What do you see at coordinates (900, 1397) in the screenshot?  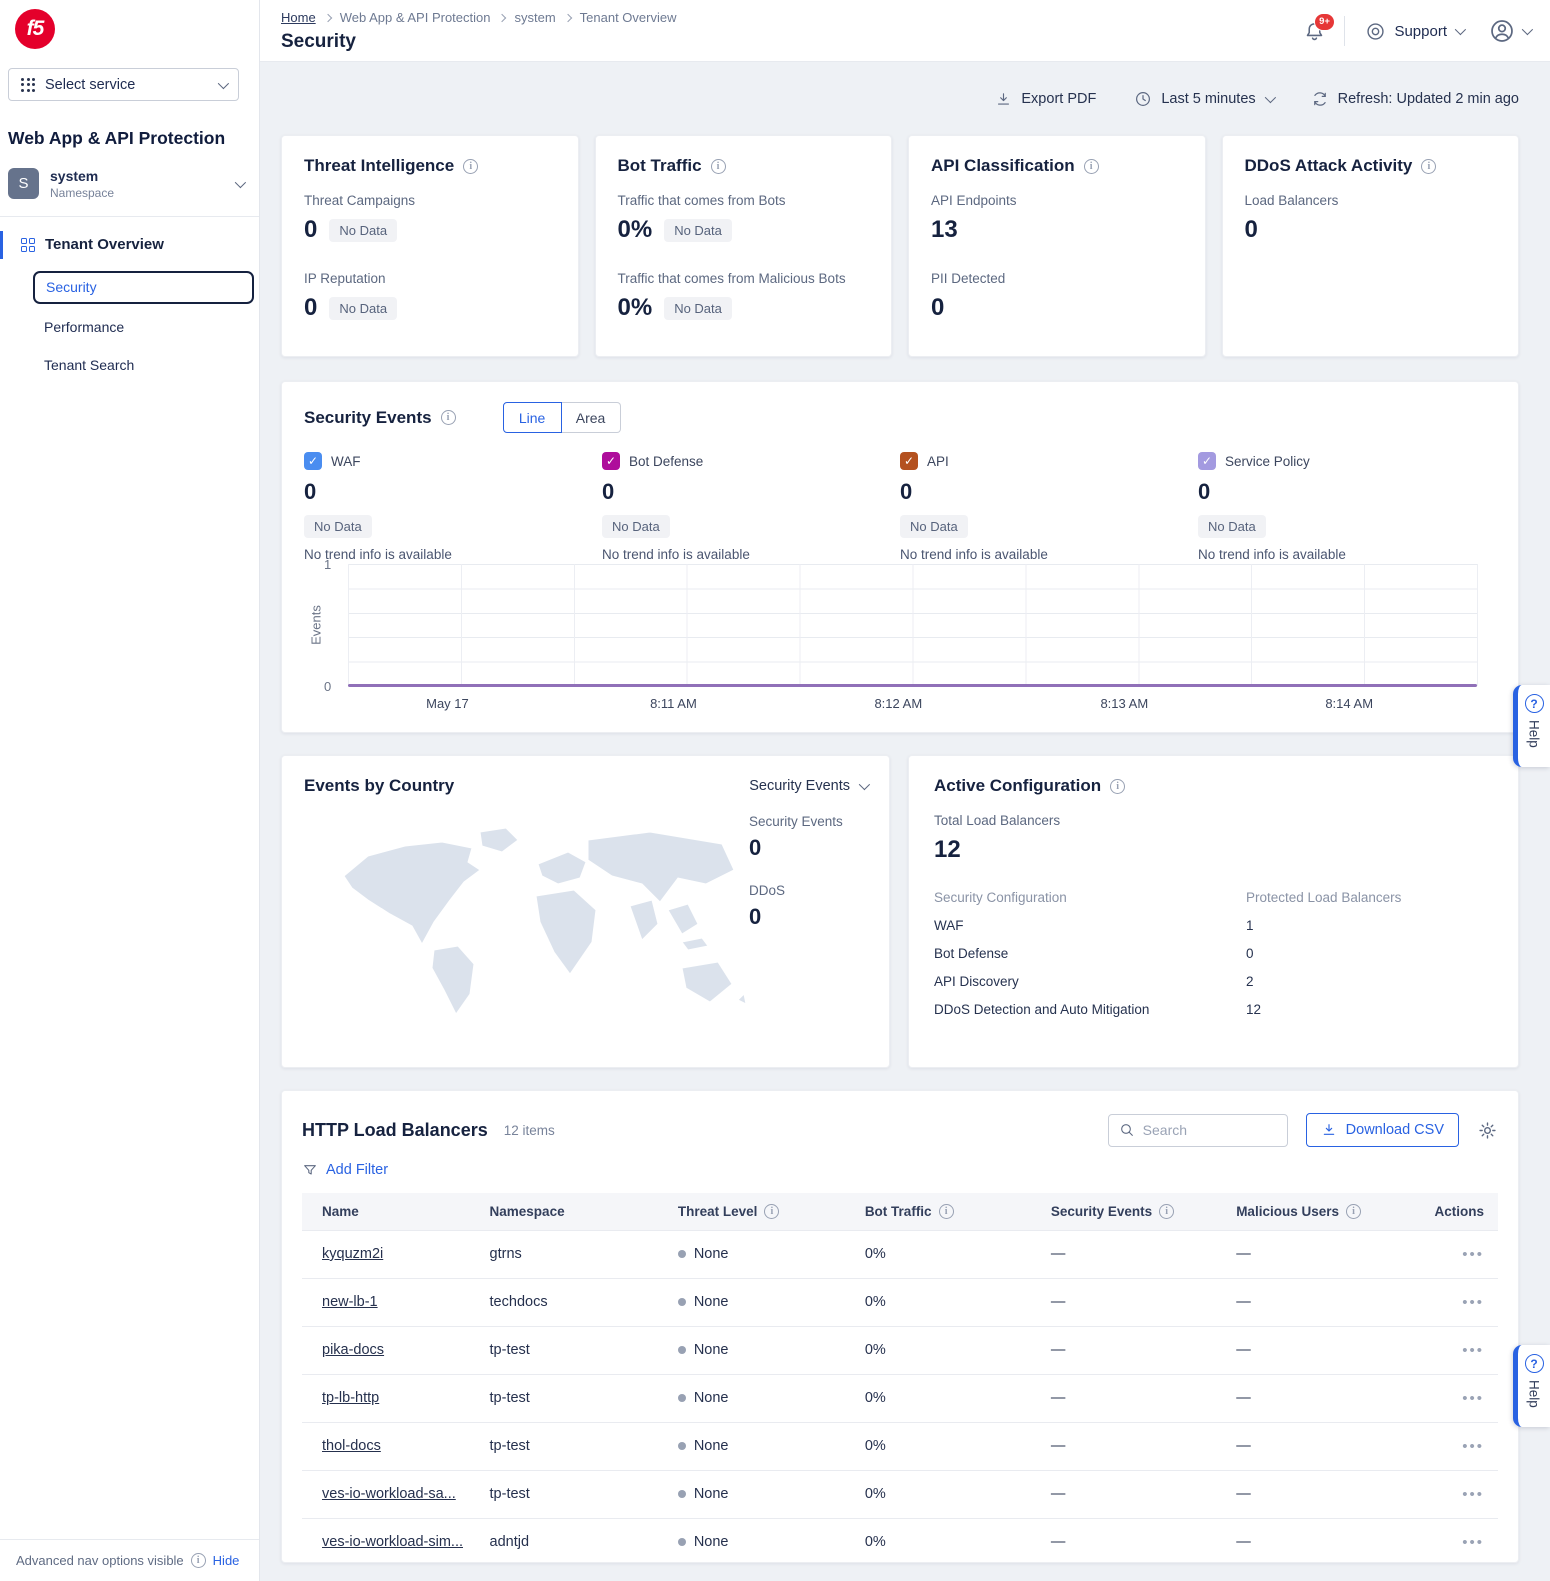 I see `table-row: tp-lb-http tp-test None 0% — —` at bounding box center [900, 1397].